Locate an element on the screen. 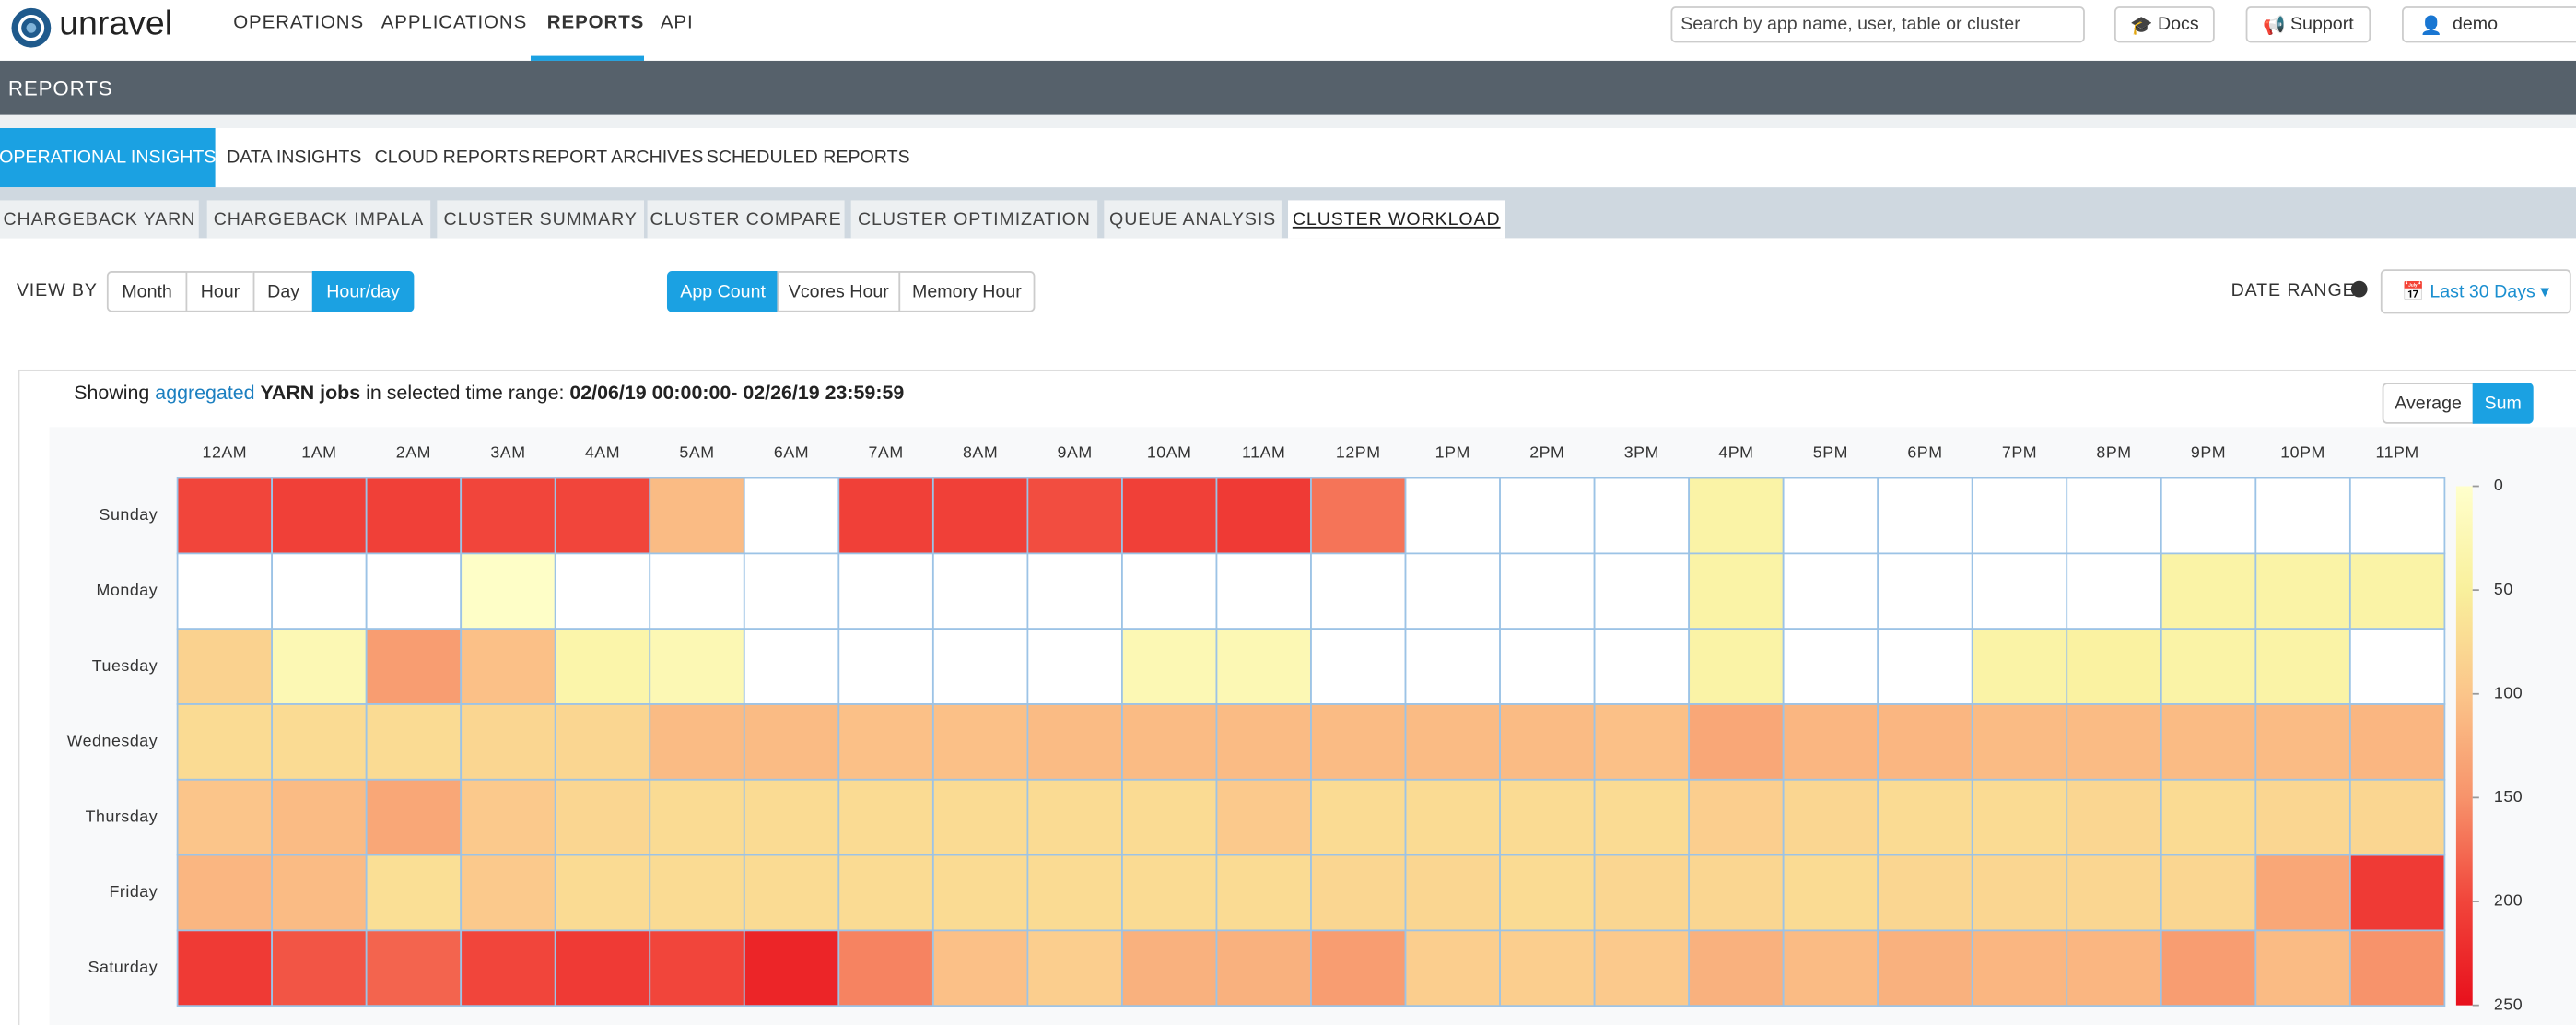 The width and height of the screenshot is (2576, 1025). summary-range: 02/06/19 00:00:00- 02/26/19 23:59:59 is located at coordinates (736, 393).